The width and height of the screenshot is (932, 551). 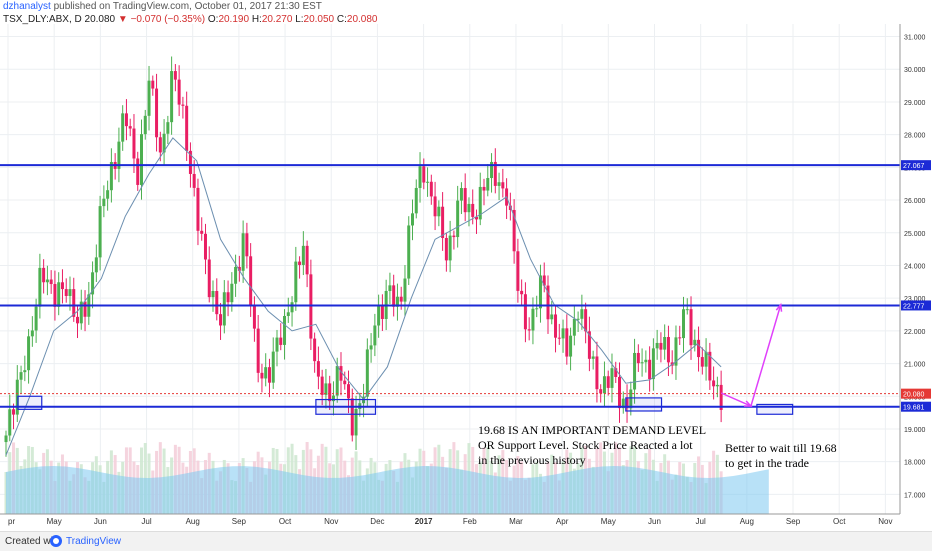 What do you see at coordinates (377, 521) in the screenshot?
I see `x-tick-label: Dec` at bounding box center [377, 521].